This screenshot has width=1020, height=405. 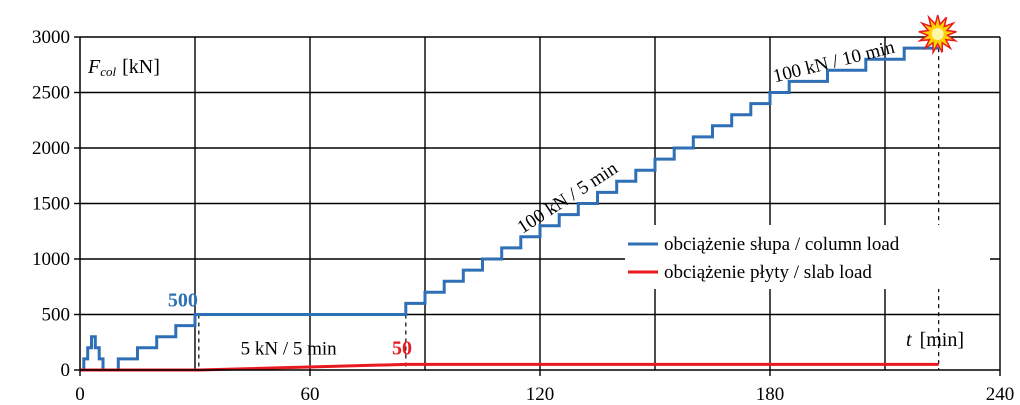 What do you see at coordinates (123, 67) in the screenshot?
I see `y-axis-label: Fcol [kN]` at bounding box center [123, 67].